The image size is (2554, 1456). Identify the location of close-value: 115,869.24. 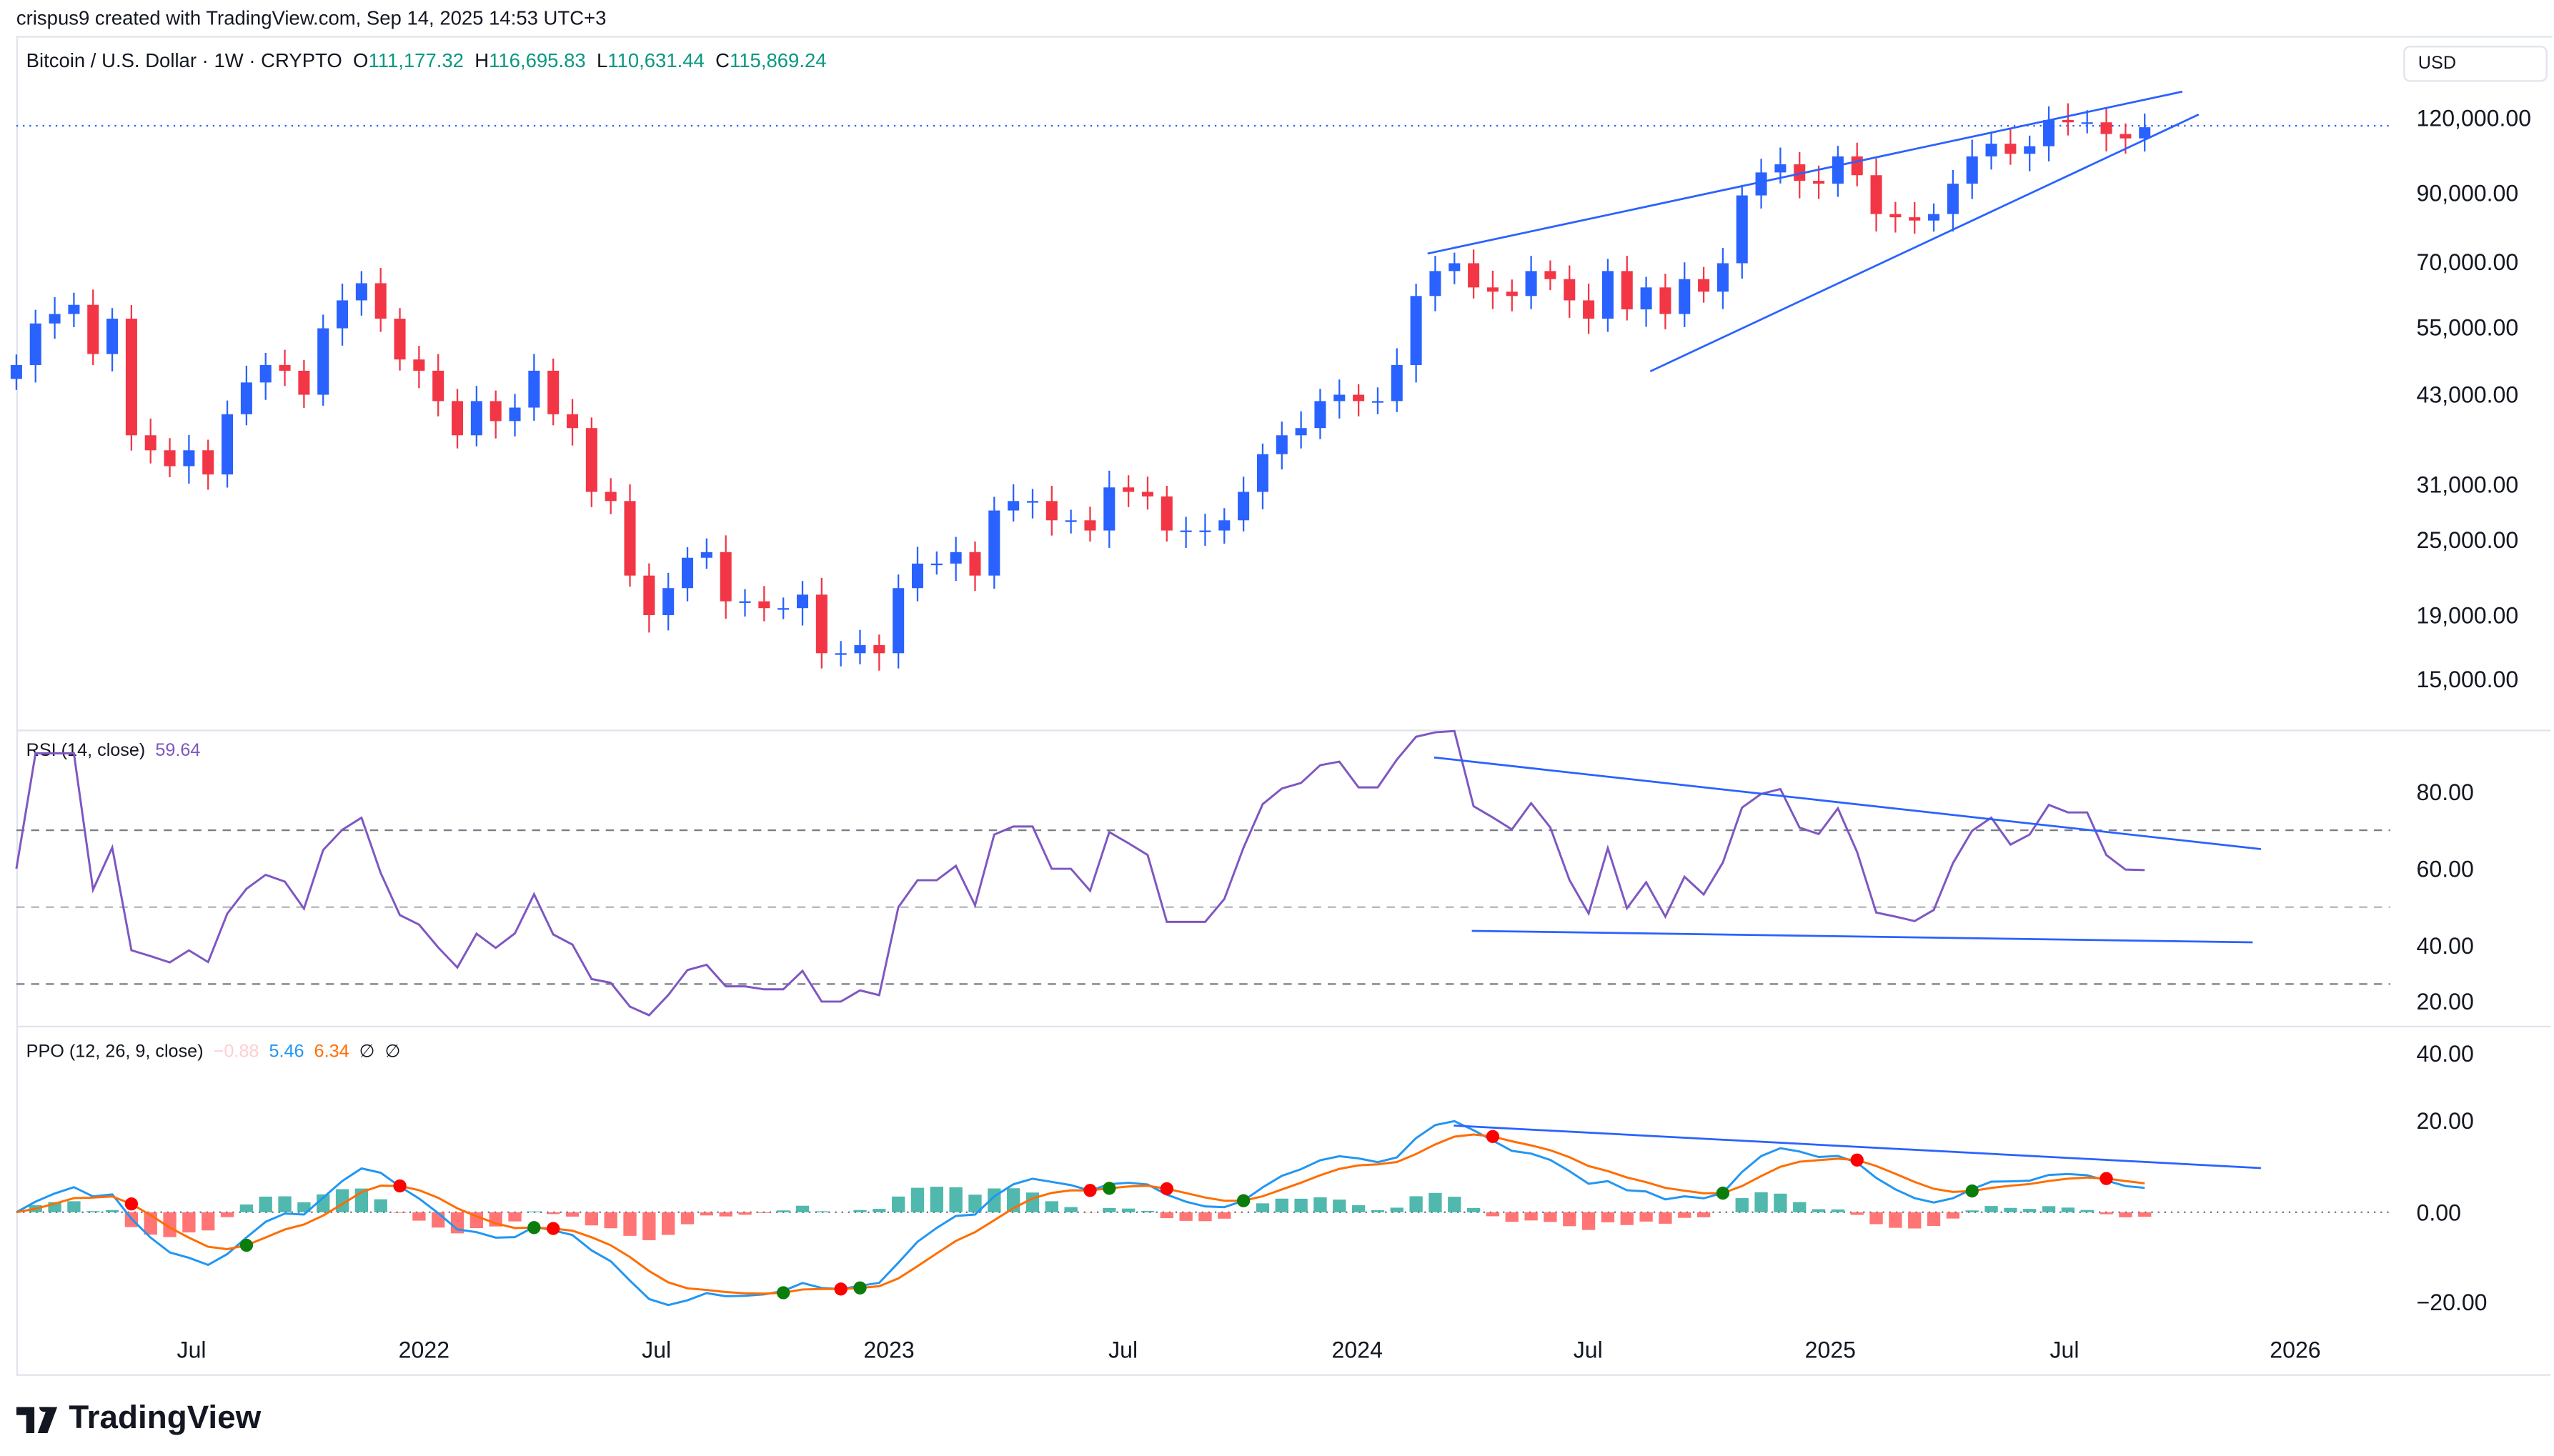
(778, 60).